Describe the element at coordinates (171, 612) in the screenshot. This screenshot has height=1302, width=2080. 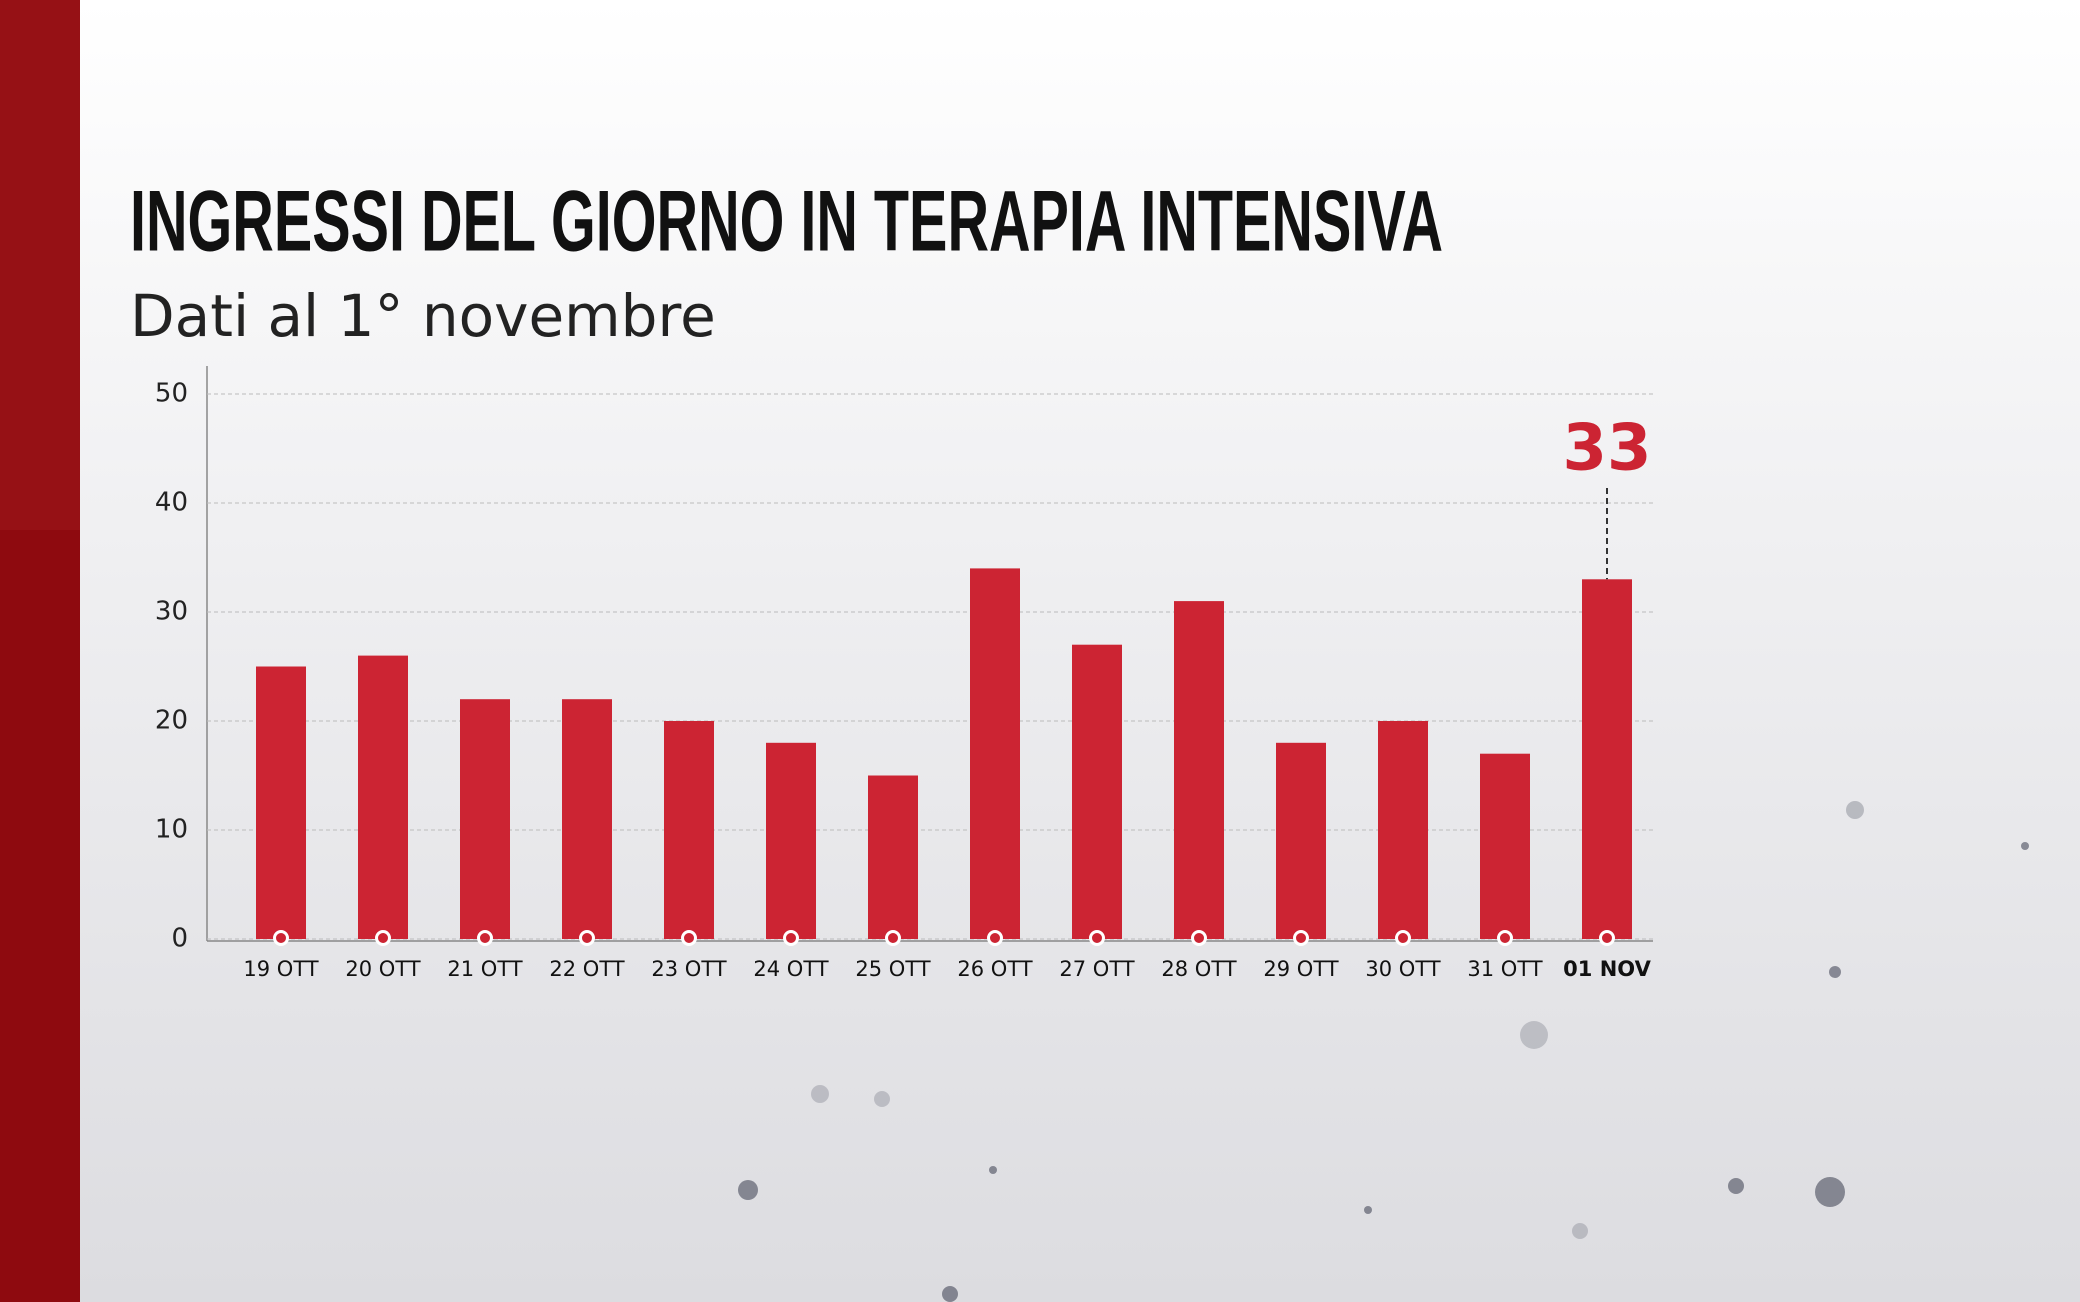
I see `y-tick-label: 30` at that location.